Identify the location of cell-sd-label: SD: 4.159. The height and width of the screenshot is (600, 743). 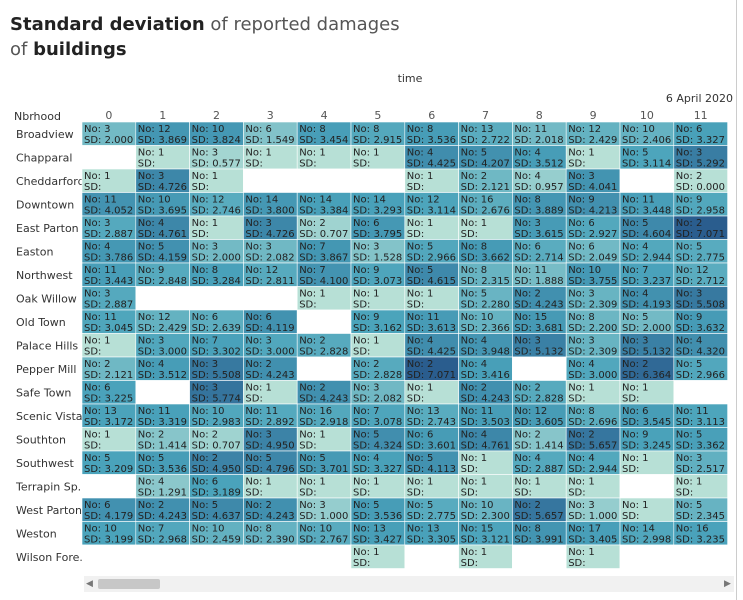
(162, 258).